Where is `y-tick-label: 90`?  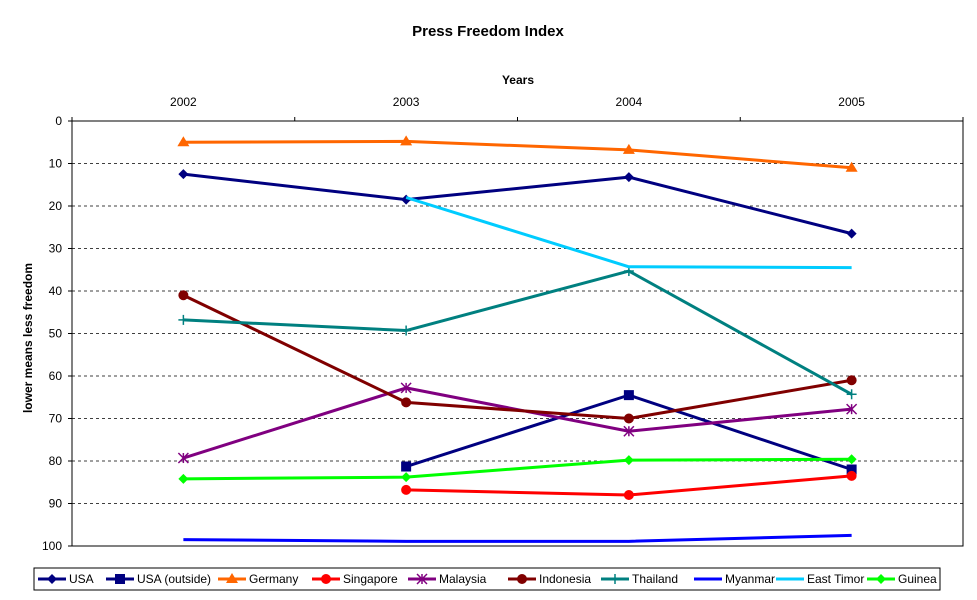
y-tick-label: 90 is located at coordinates (56, 504).